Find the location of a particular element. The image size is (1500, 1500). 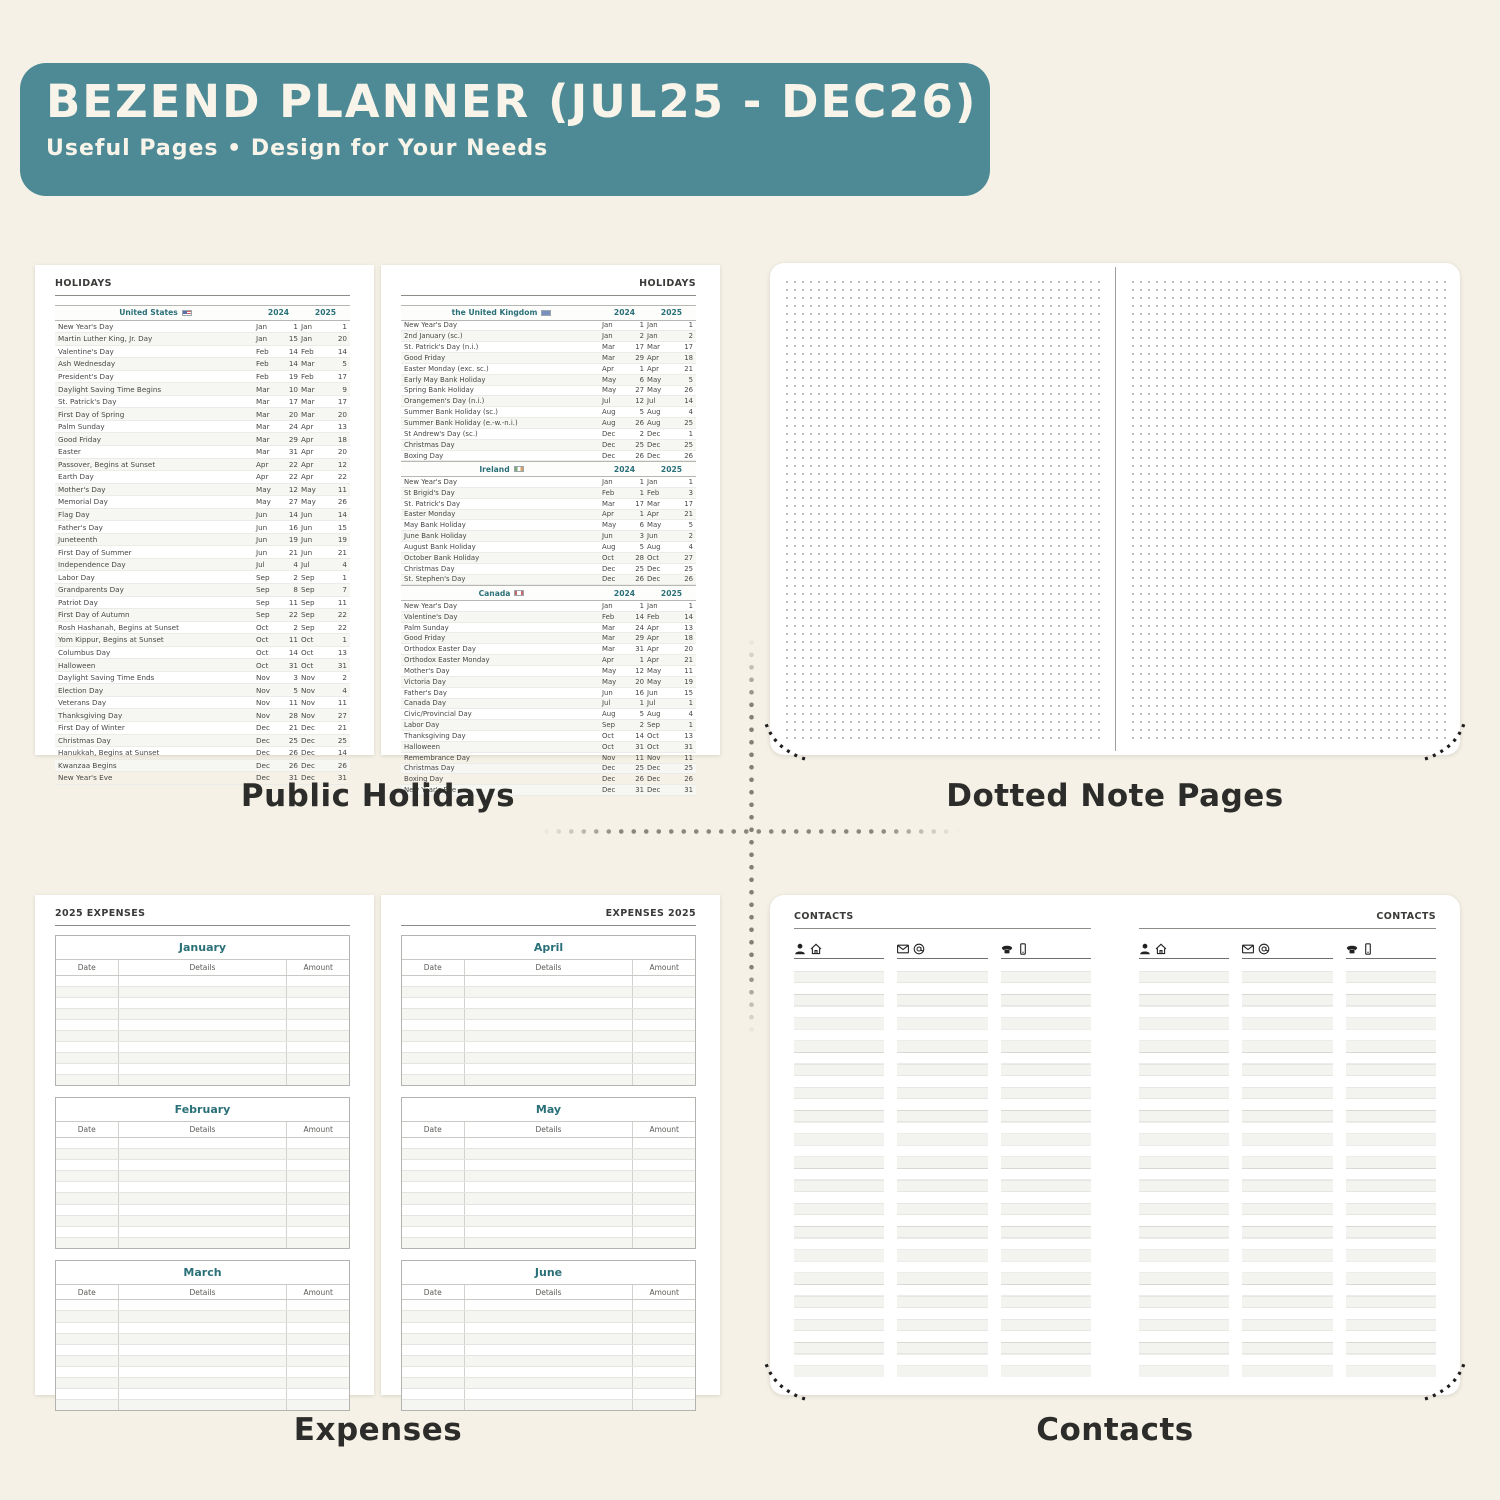

phone-icon is located at coordinates (1352, 949).